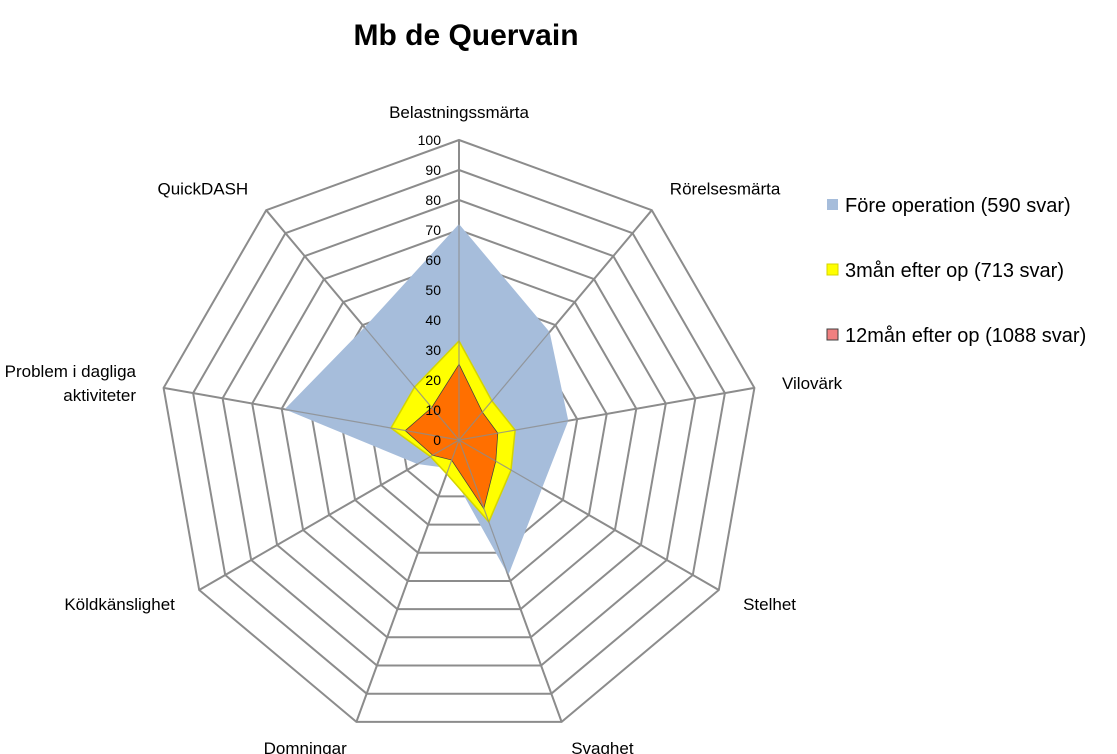  Describe the element at coordinates (433, 410) in the screenshot. I see `tick-label: 10` at that location.